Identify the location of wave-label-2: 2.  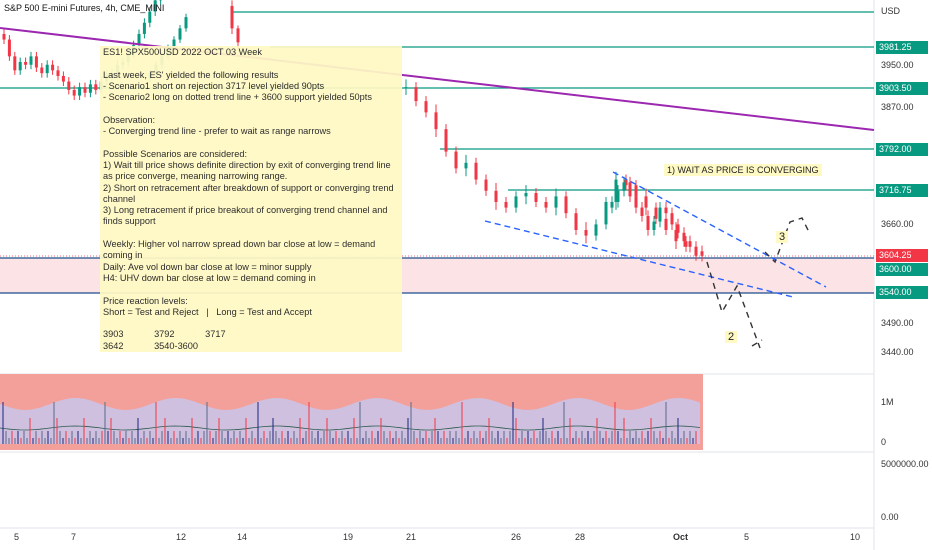
(731, 337).